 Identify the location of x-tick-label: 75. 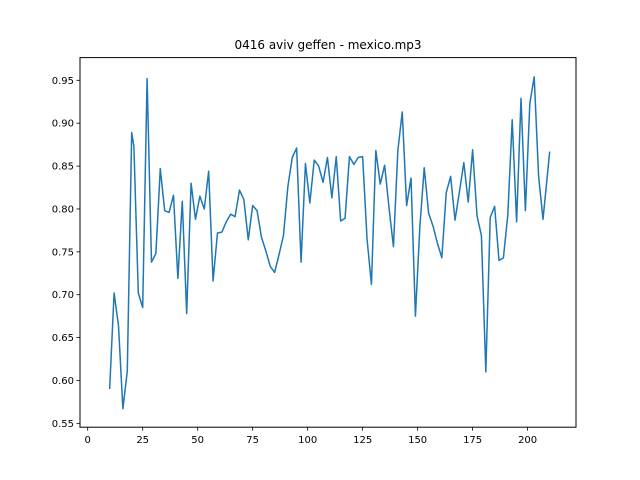
(252, 440).